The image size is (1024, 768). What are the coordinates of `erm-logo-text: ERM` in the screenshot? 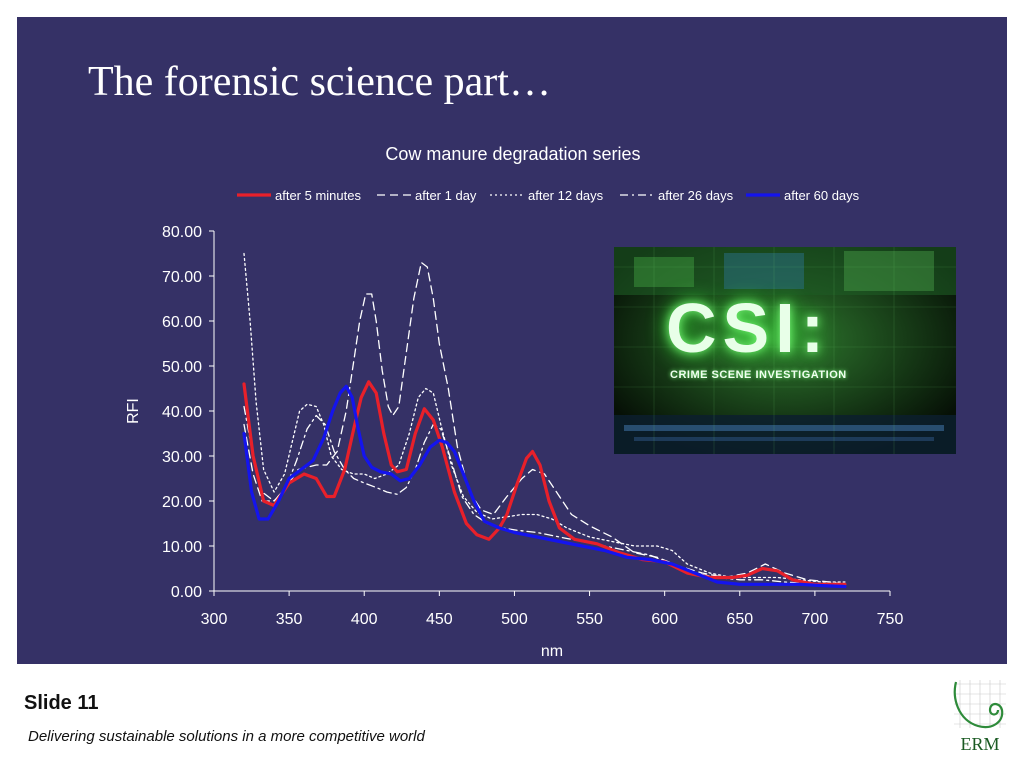 It's located at (979, 744).